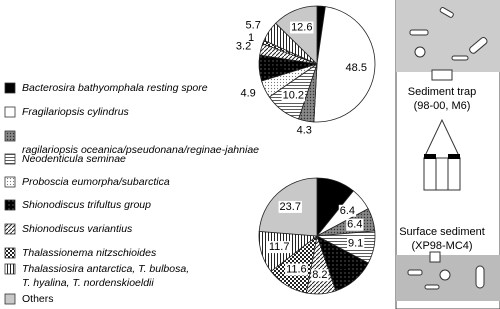  I want to click on data-label: 4.3, so click(304, 131).